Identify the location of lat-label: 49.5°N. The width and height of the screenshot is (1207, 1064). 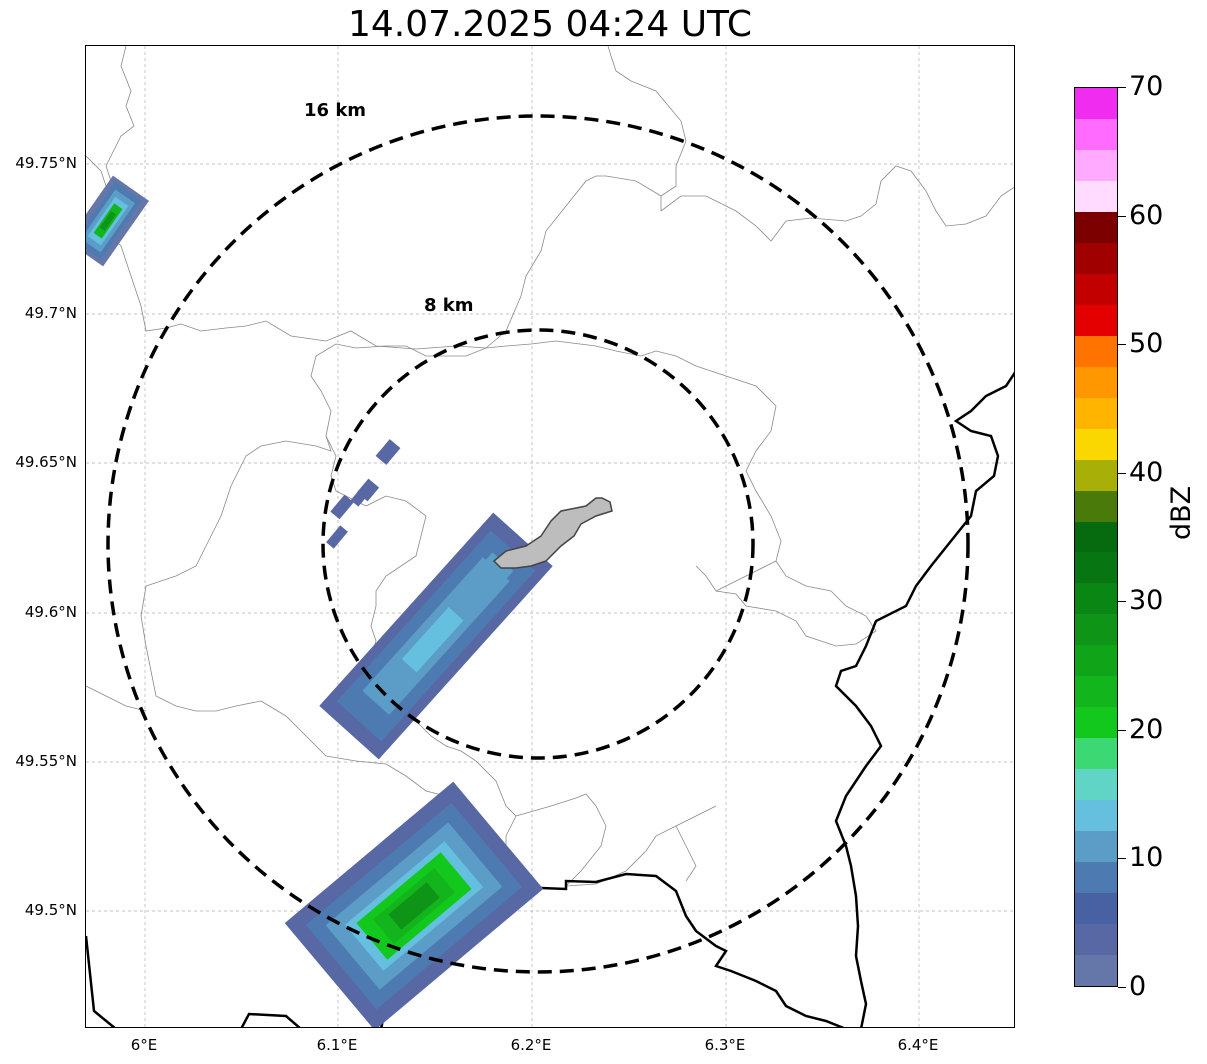
(50, 910).